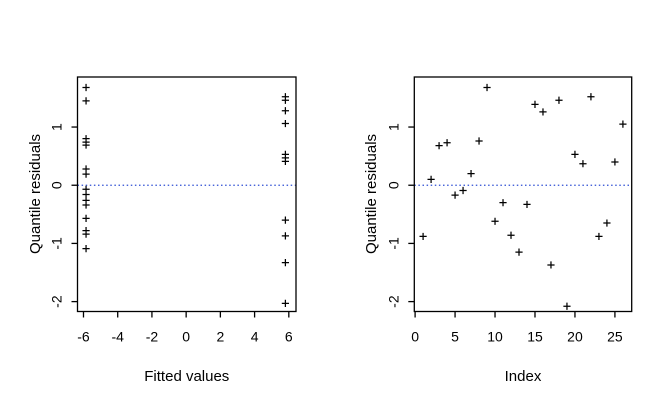 This screenshot has width=672, height=409. Describe the element at coordinates (289, 337) in the screenshot. I see `x-tick-label: 6` at that location.